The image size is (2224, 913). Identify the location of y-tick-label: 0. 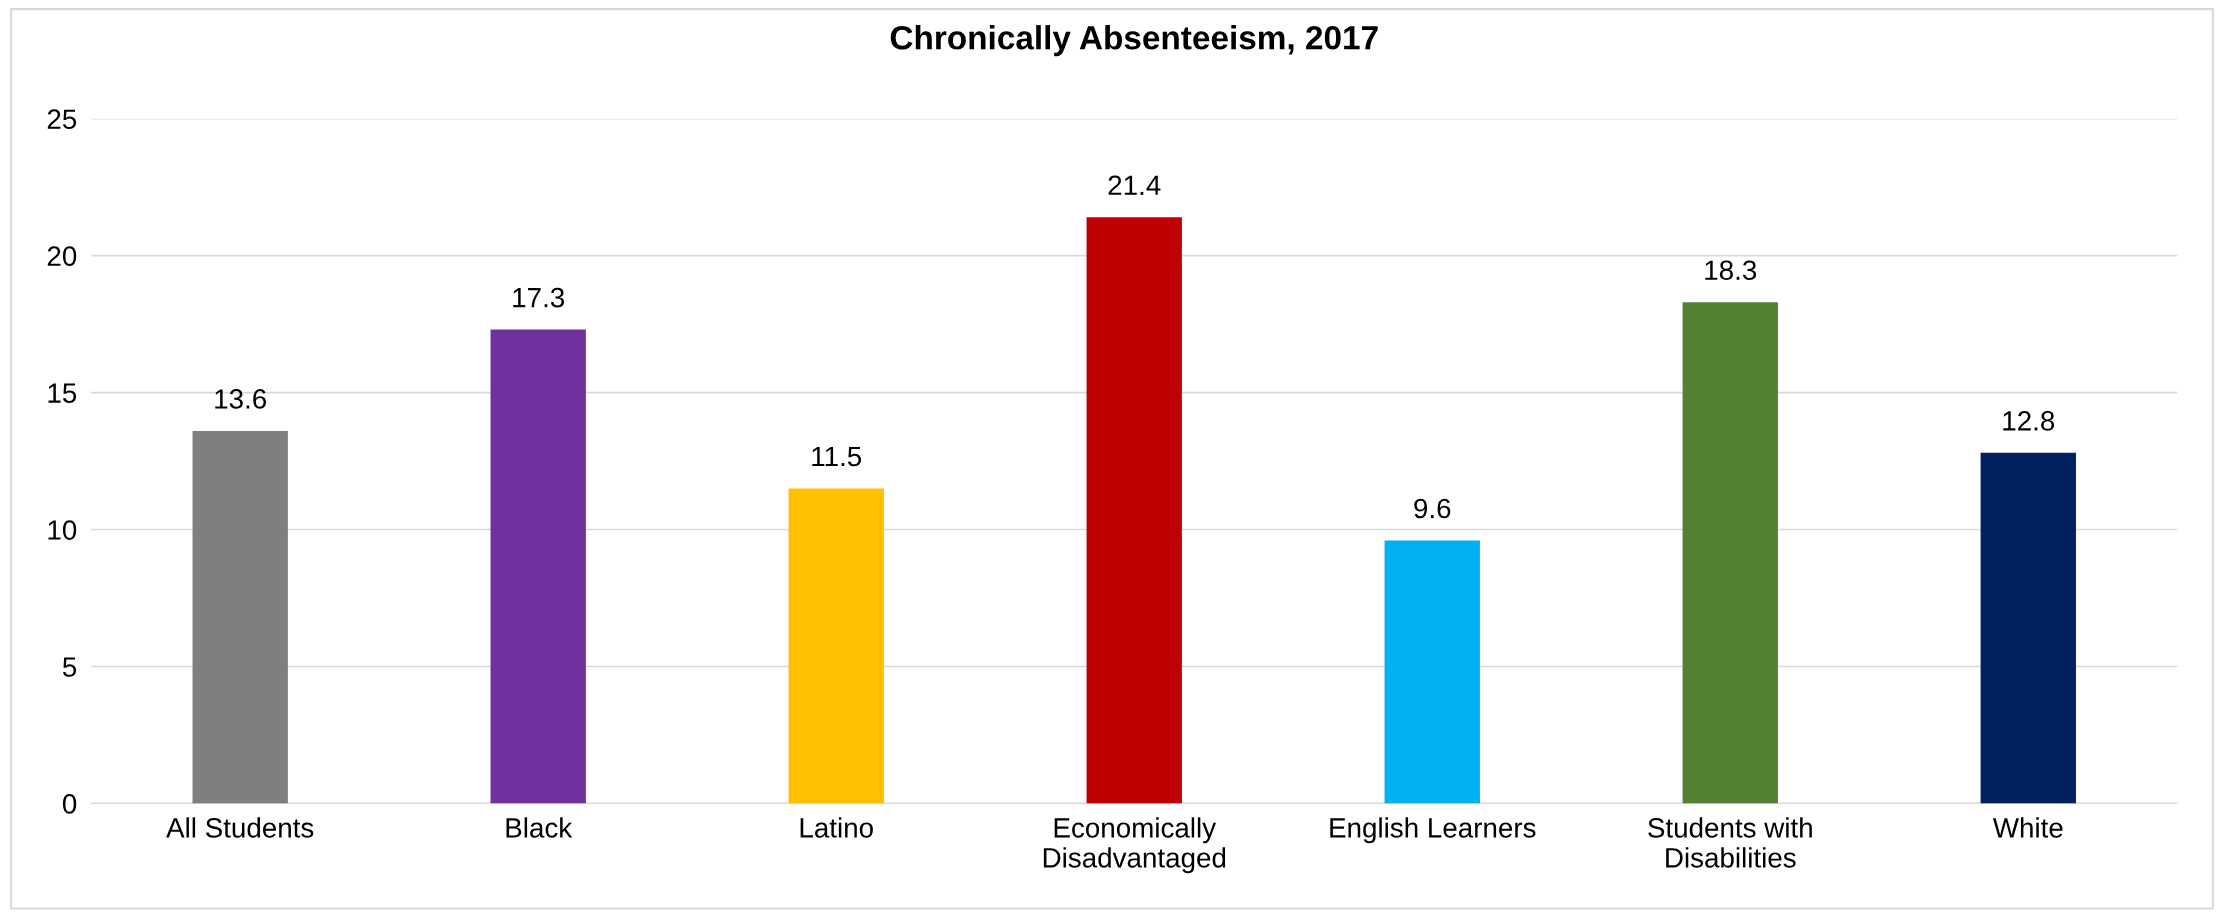
(69, 804).